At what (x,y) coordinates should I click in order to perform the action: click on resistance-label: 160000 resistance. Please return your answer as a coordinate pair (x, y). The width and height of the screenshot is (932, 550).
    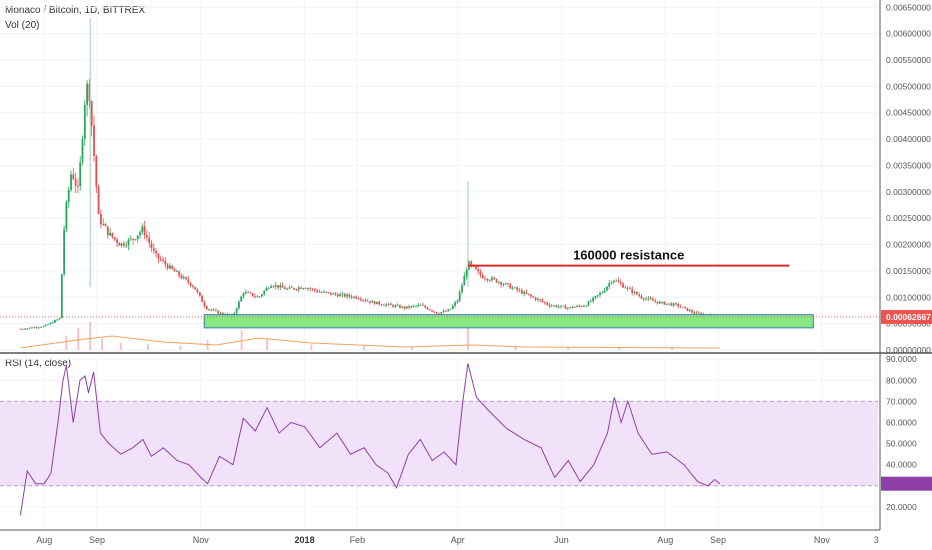
    Looking at the image, I should click on (628, 255).